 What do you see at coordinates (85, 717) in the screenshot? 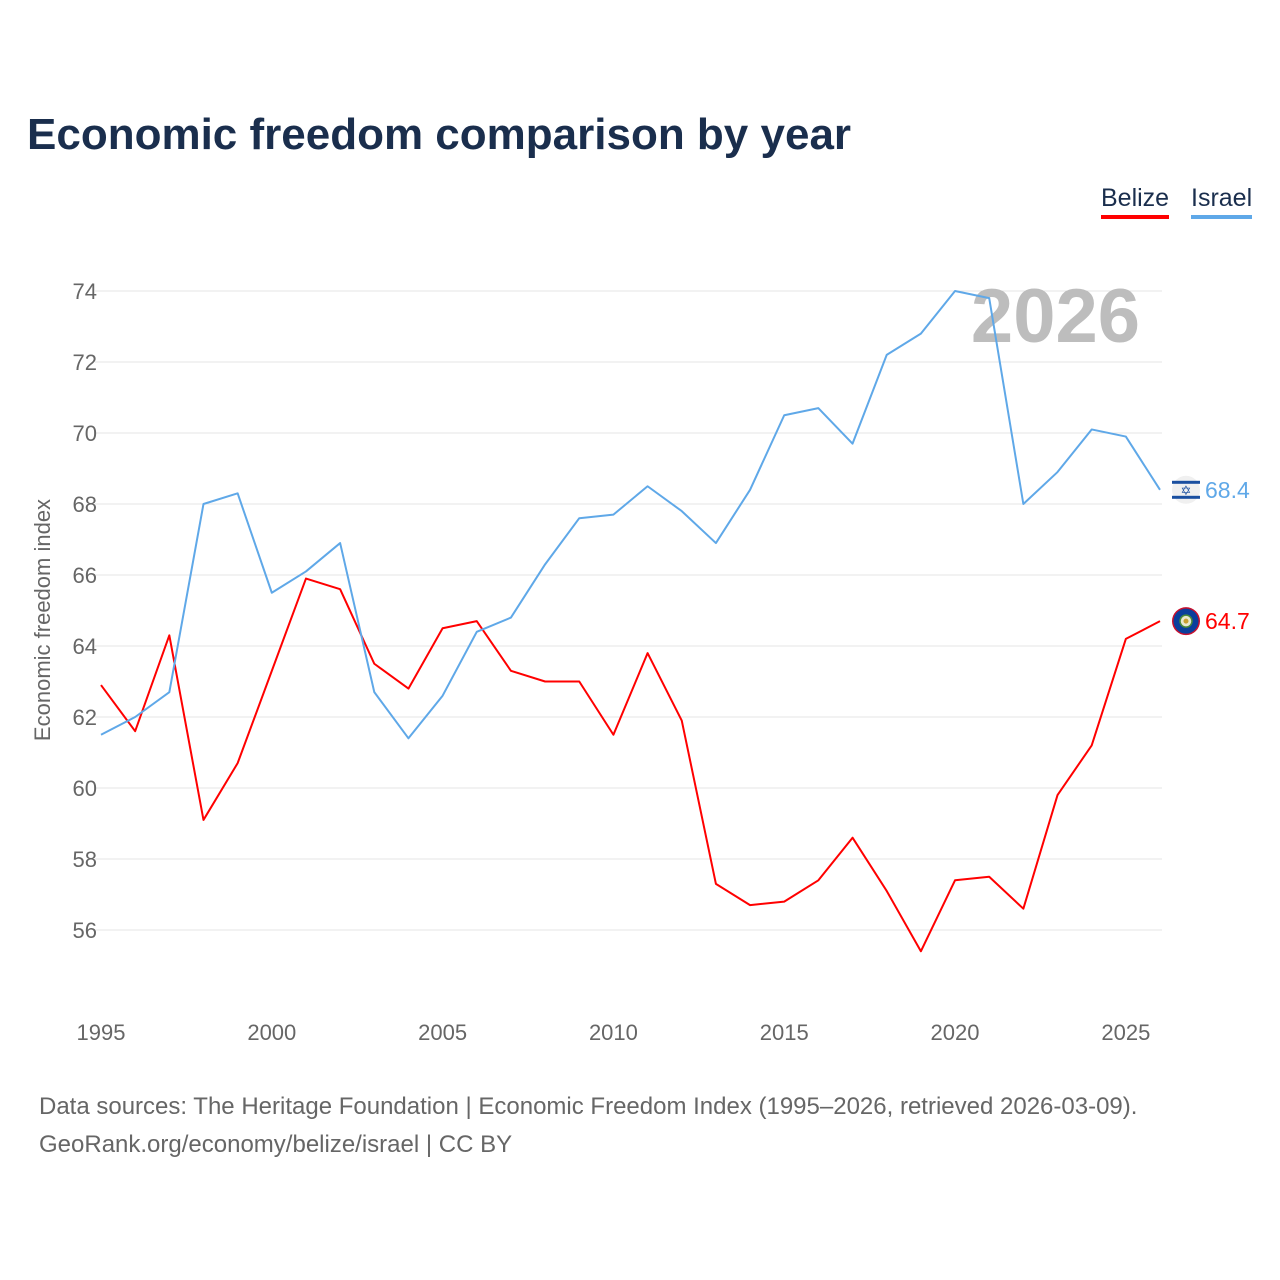
I see `y-tick-label: 62` at bounding box center [85, 717].